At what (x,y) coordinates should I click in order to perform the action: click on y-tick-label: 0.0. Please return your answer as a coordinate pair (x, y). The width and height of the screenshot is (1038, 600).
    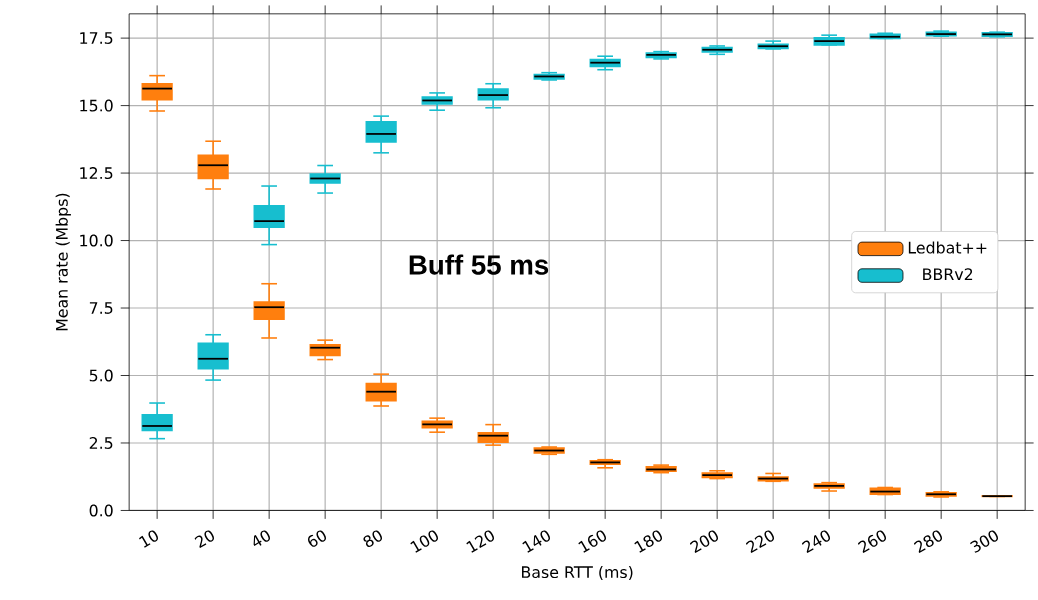
    Looking at the image, I should click on (101, 510).